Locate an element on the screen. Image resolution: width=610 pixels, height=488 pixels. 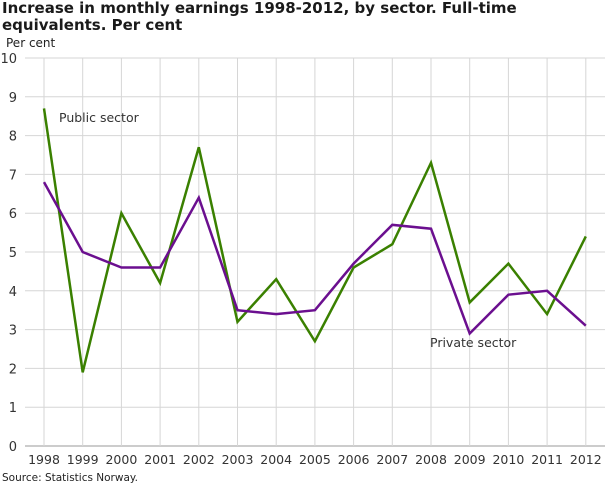
y-tick-label: 1 is located at coordinates (13, 408).